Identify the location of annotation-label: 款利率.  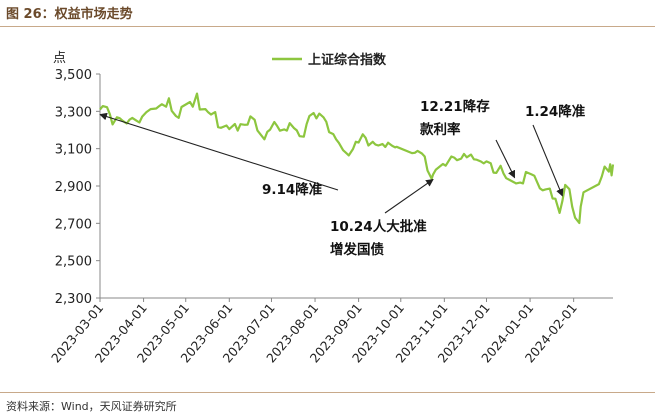
(440, 129).